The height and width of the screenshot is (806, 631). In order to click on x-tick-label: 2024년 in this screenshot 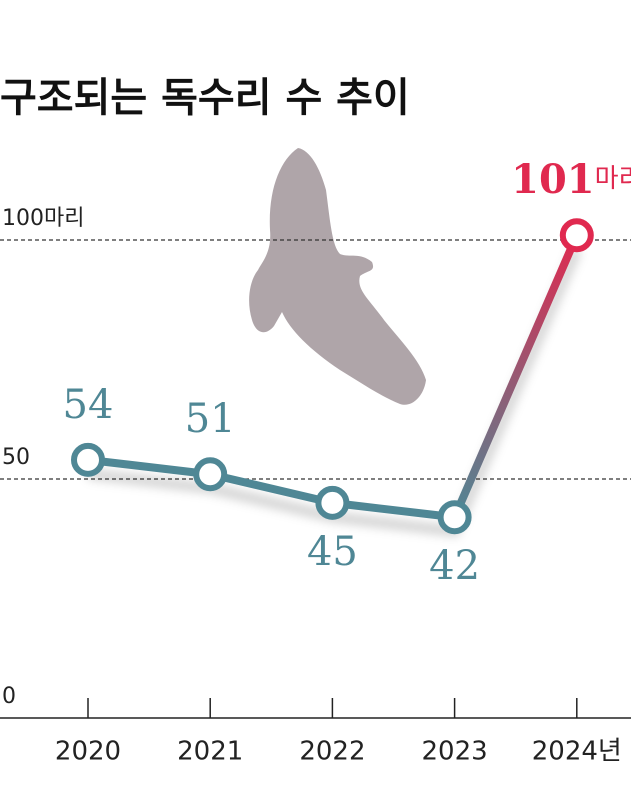, I will do `click(577, 752)`.